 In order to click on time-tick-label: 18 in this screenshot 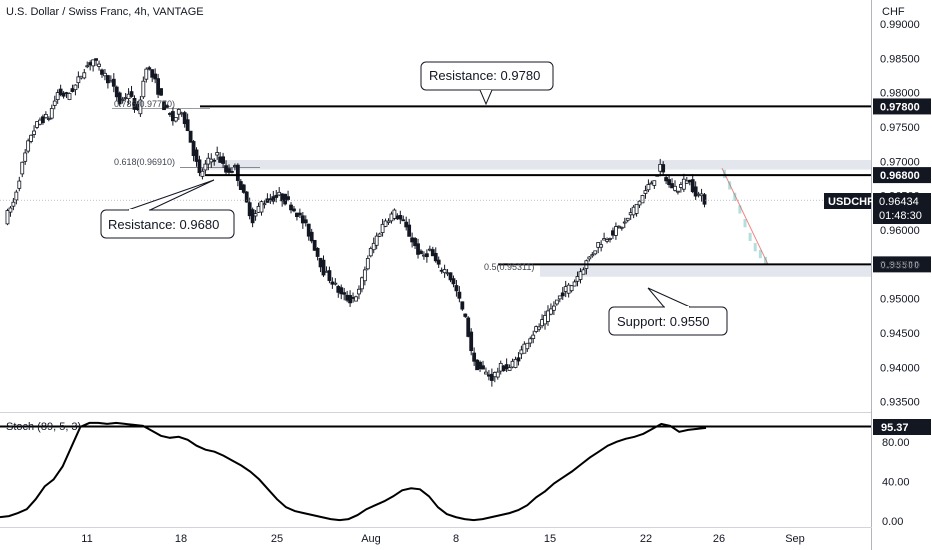, I will do `click(181, 539)`.